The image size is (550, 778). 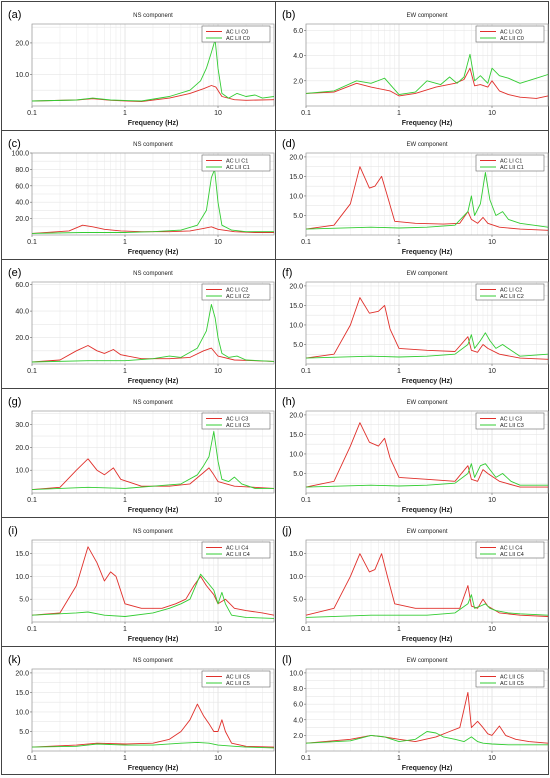 What do you see at coordinates (287, 531) in the screenshot?
I see `panel-label: (j)` at bounding box center [287, 531].